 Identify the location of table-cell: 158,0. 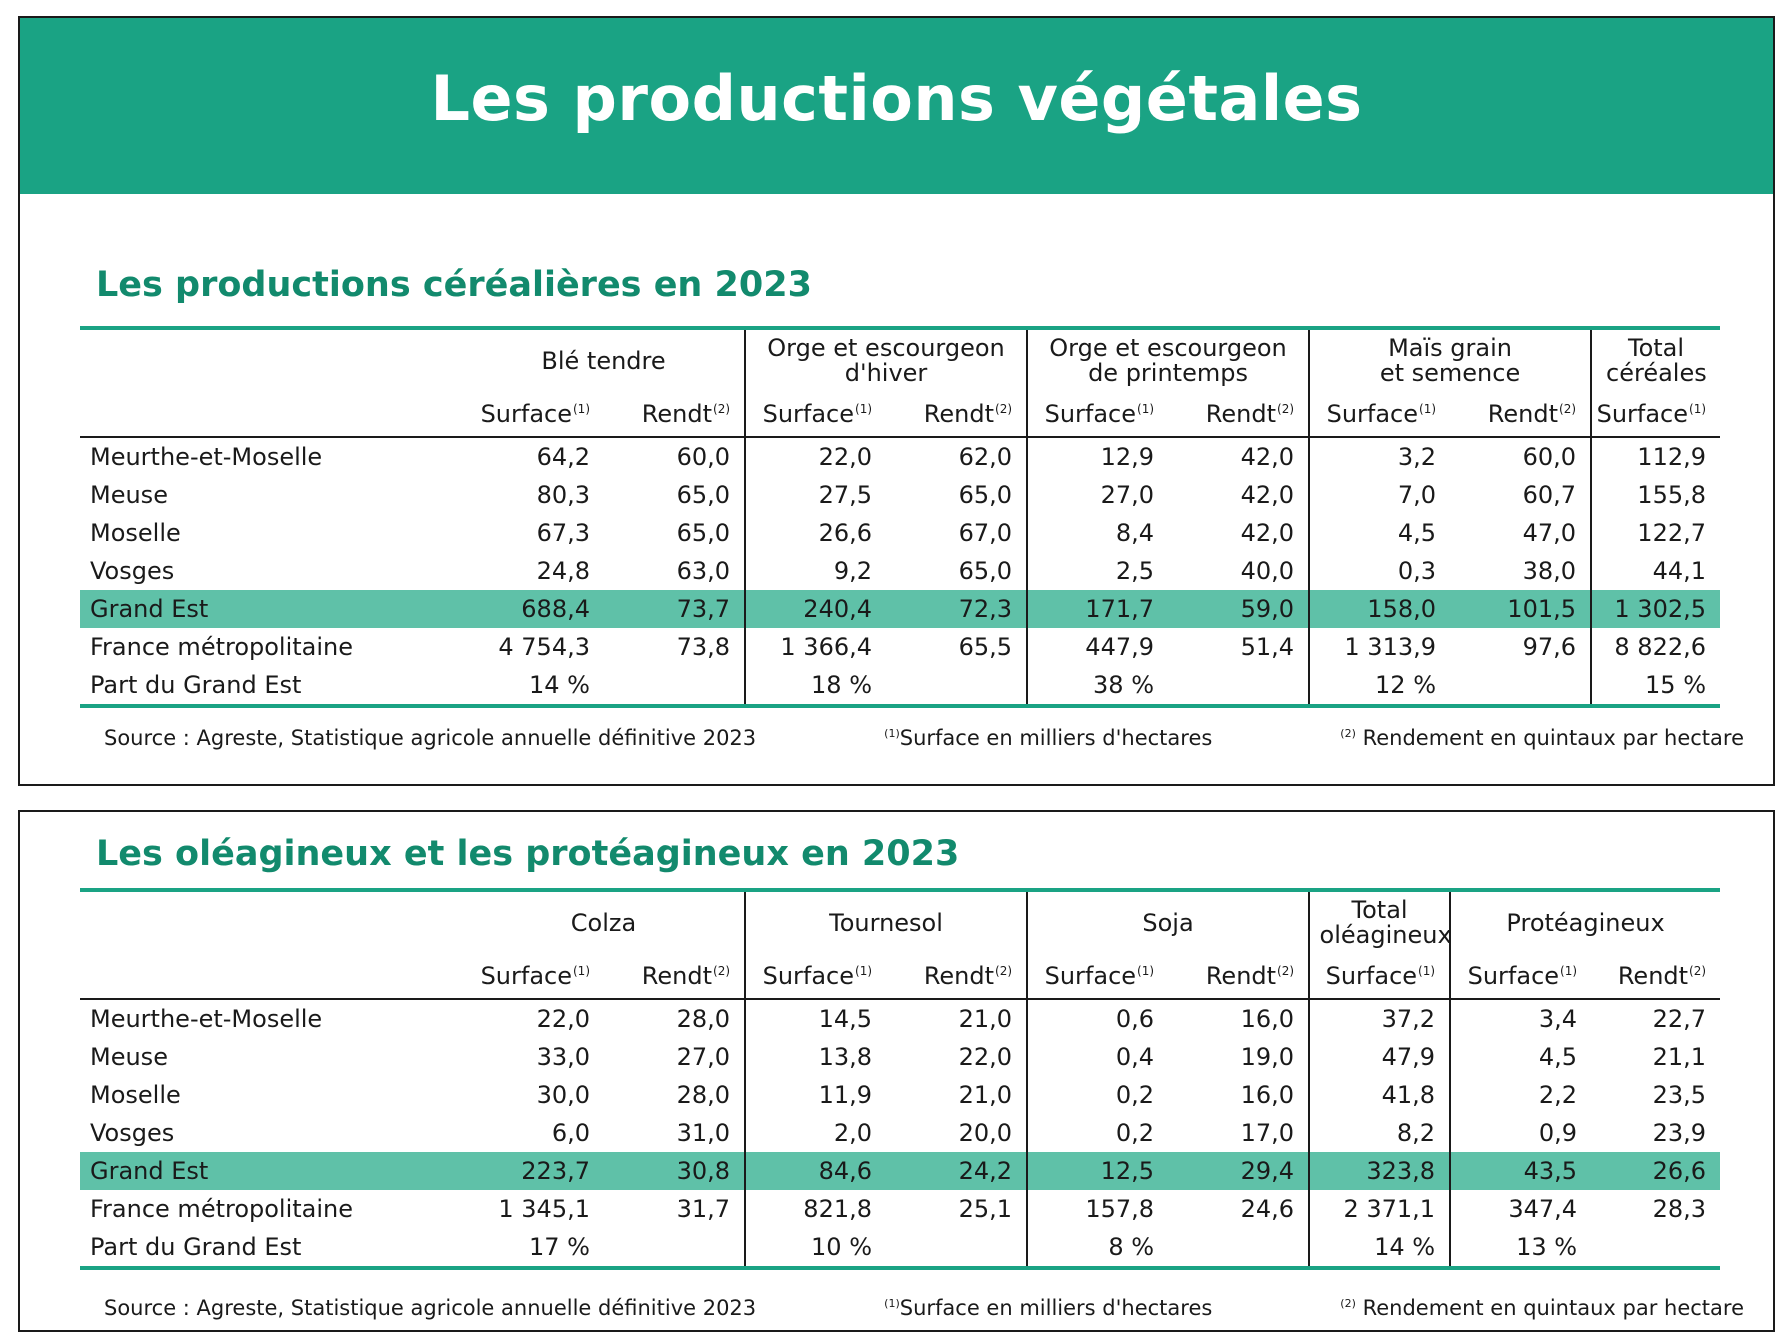
(1379, 609).